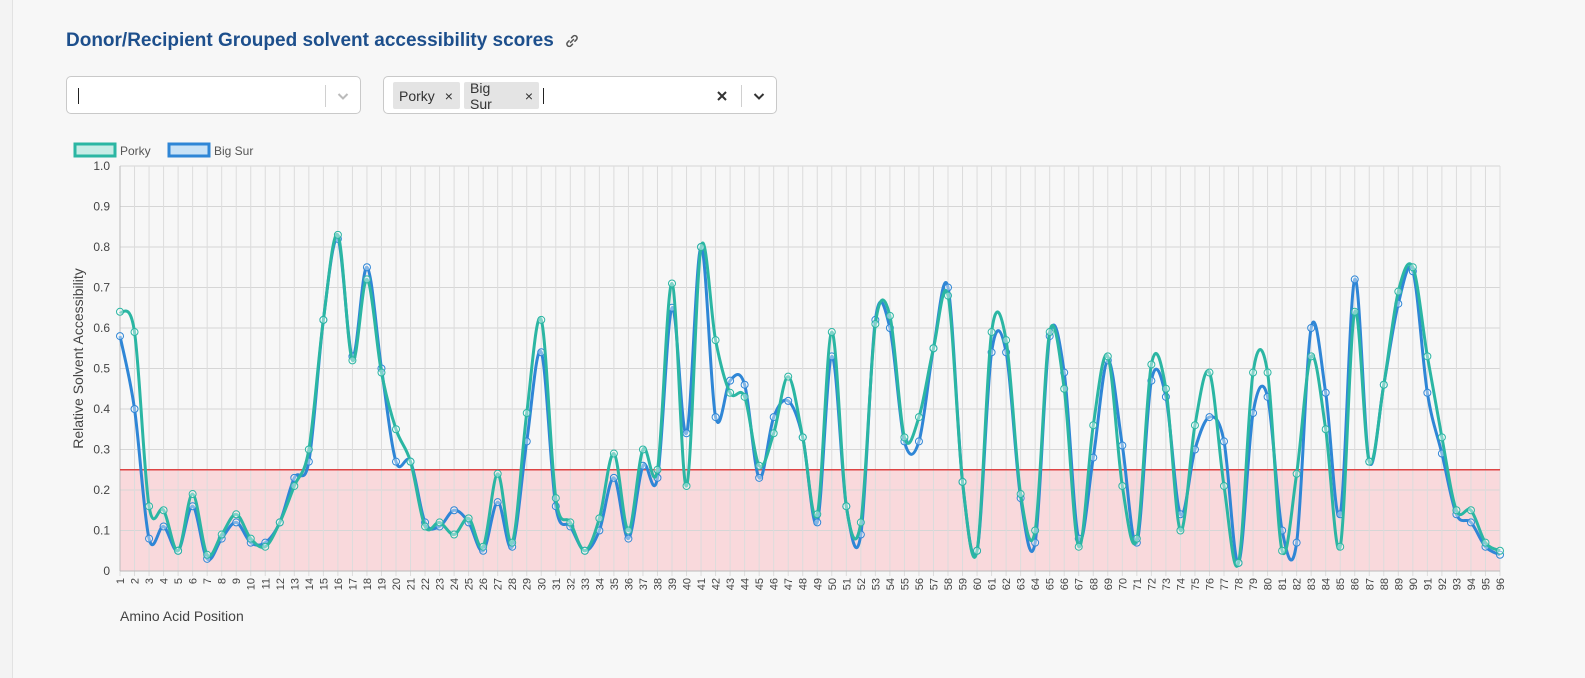 The width and height of the screenshot is (1585, 678). What do you see at coordinates (397, 584) in the screenshot?
I see `x-tick-label: 20` at bounding box center [397, 584].